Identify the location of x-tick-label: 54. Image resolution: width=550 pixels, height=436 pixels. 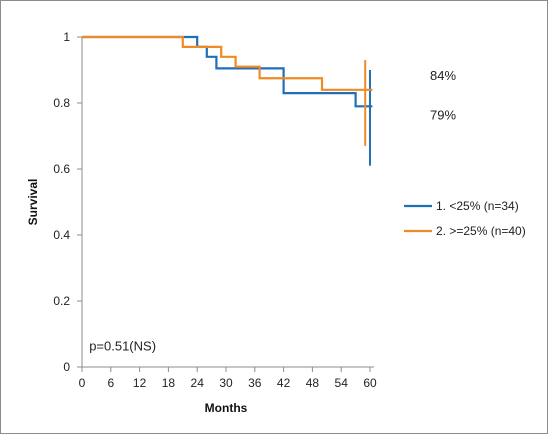
(342, 383).